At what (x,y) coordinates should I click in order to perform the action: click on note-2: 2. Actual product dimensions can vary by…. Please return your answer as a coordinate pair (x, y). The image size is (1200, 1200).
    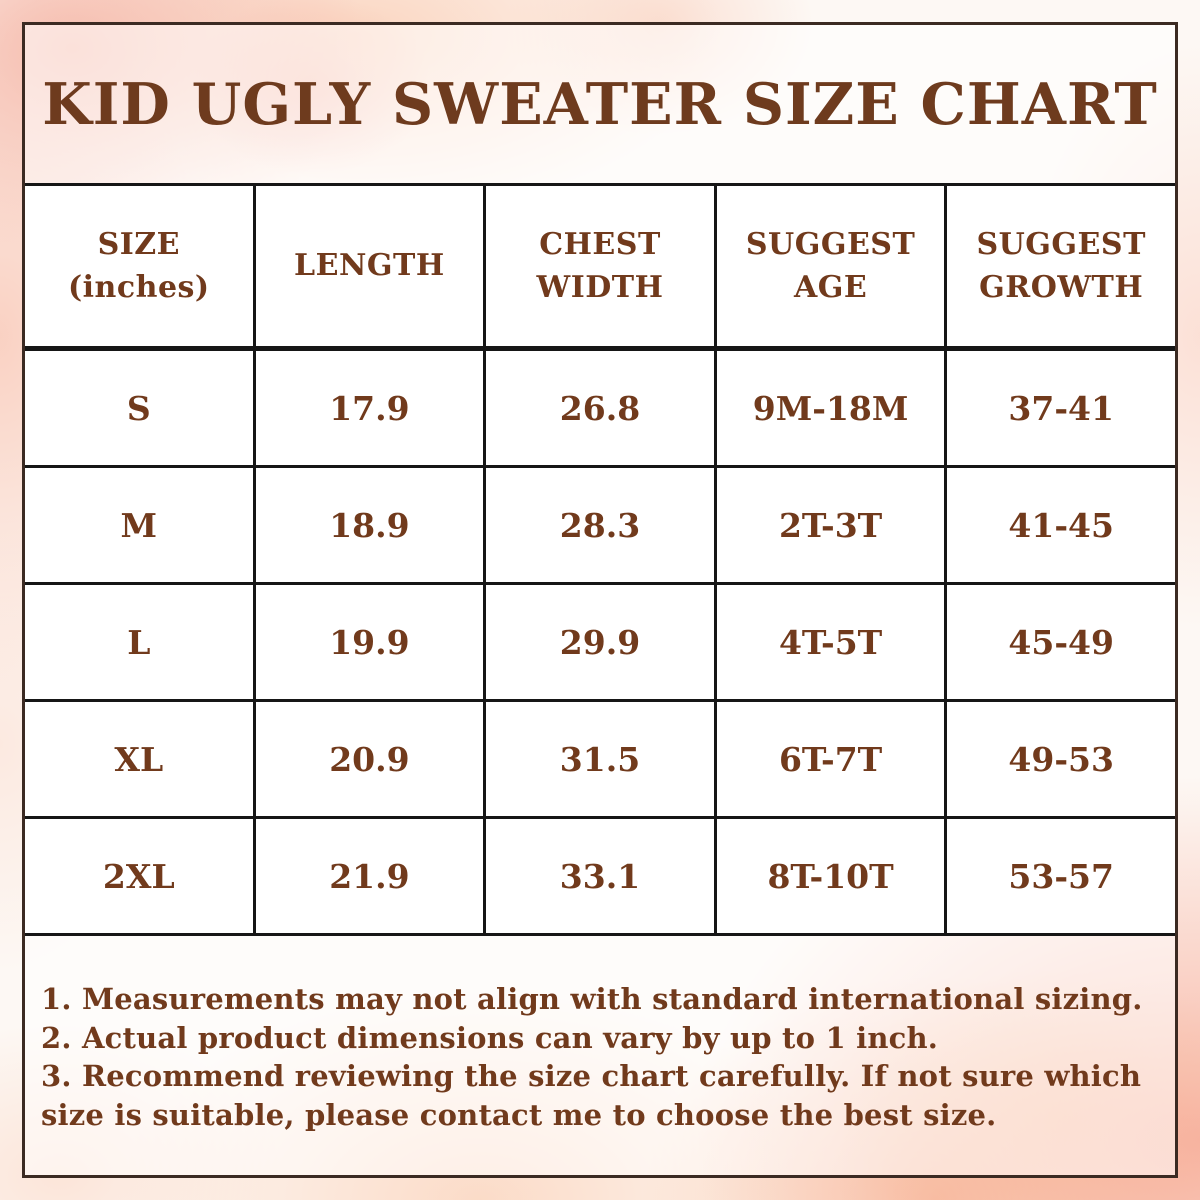
    Looking at the image, I should click on (490, 1037).